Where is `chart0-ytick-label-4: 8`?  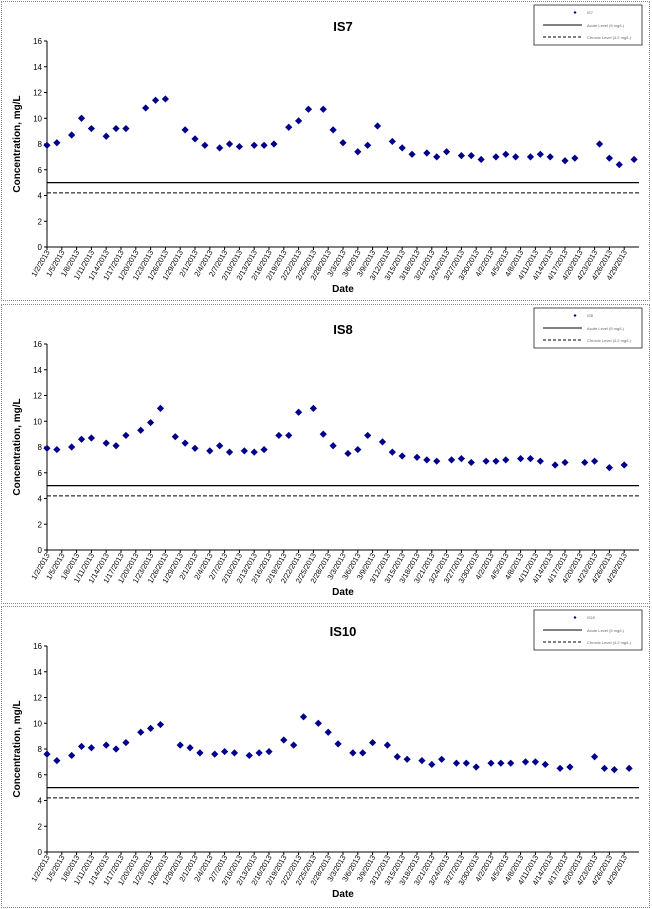
chart0-ytick-label-4: 8 is located at coordinates (40, 144).